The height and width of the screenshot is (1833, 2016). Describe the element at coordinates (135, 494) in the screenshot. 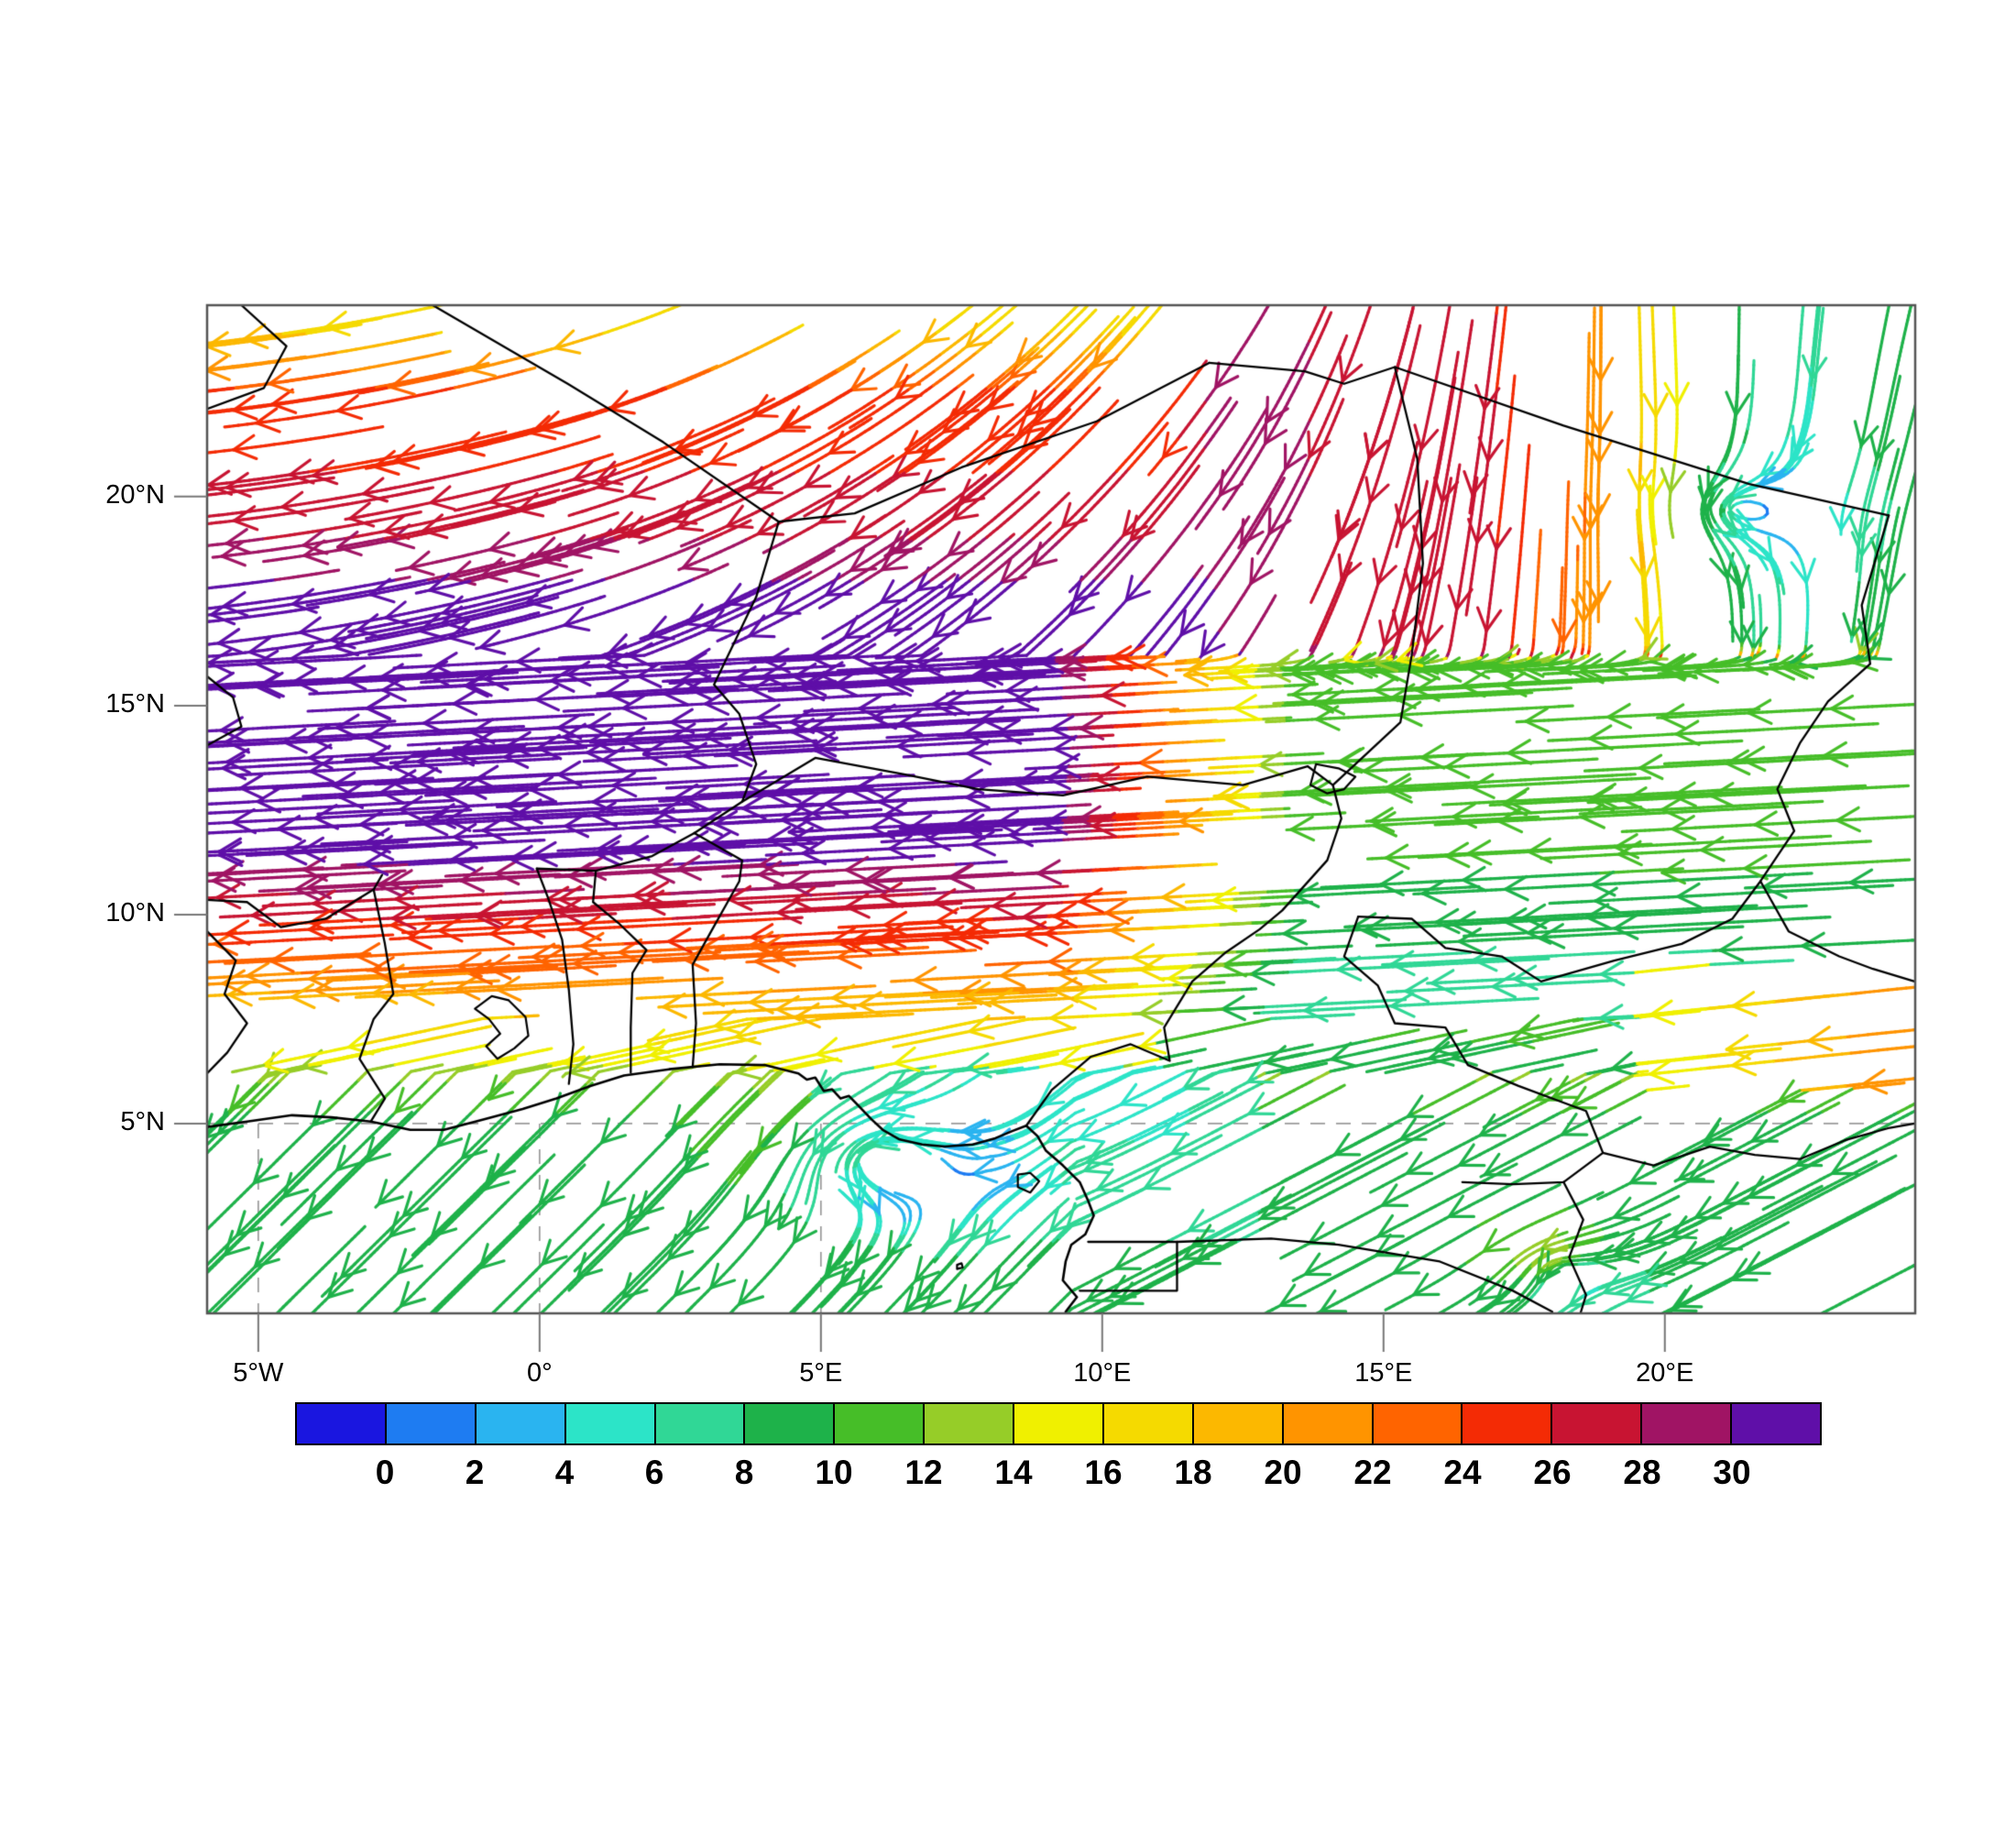

I see `y-axis-tick-label: 20°N` at that location.